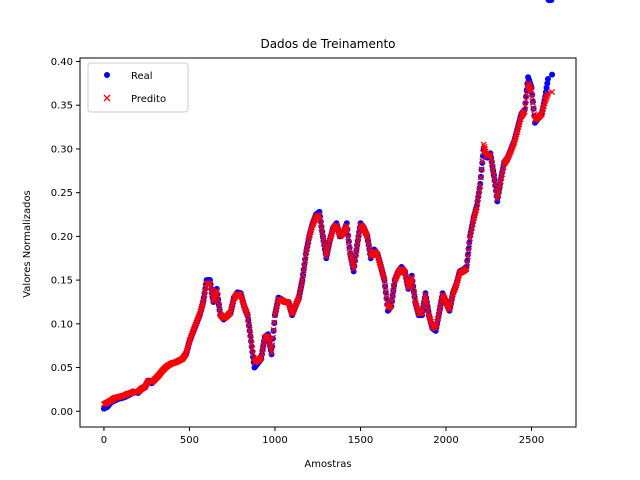  I want to click on y-tick-label: 0.40, so click(62, 62).